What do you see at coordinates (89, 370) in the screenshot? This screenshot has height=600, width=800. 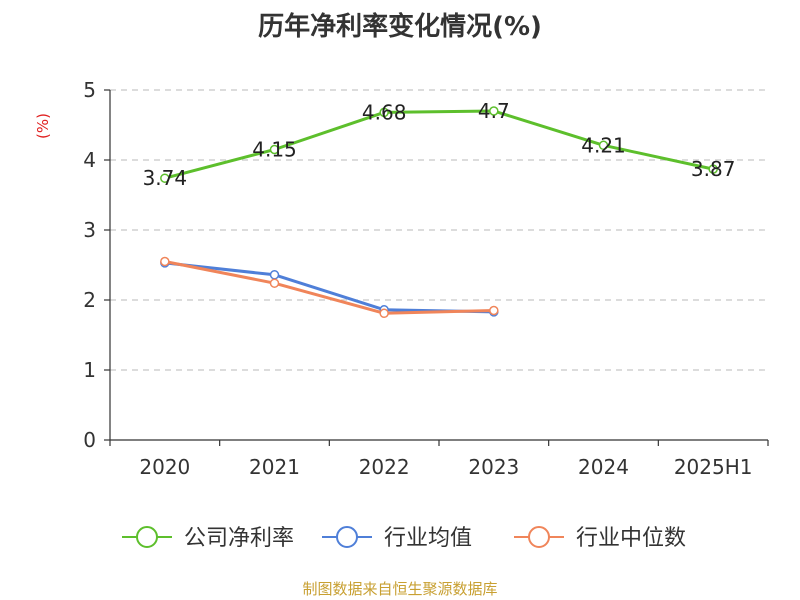 I see `y-tick-label: 1` at bounding box center [89, 370].